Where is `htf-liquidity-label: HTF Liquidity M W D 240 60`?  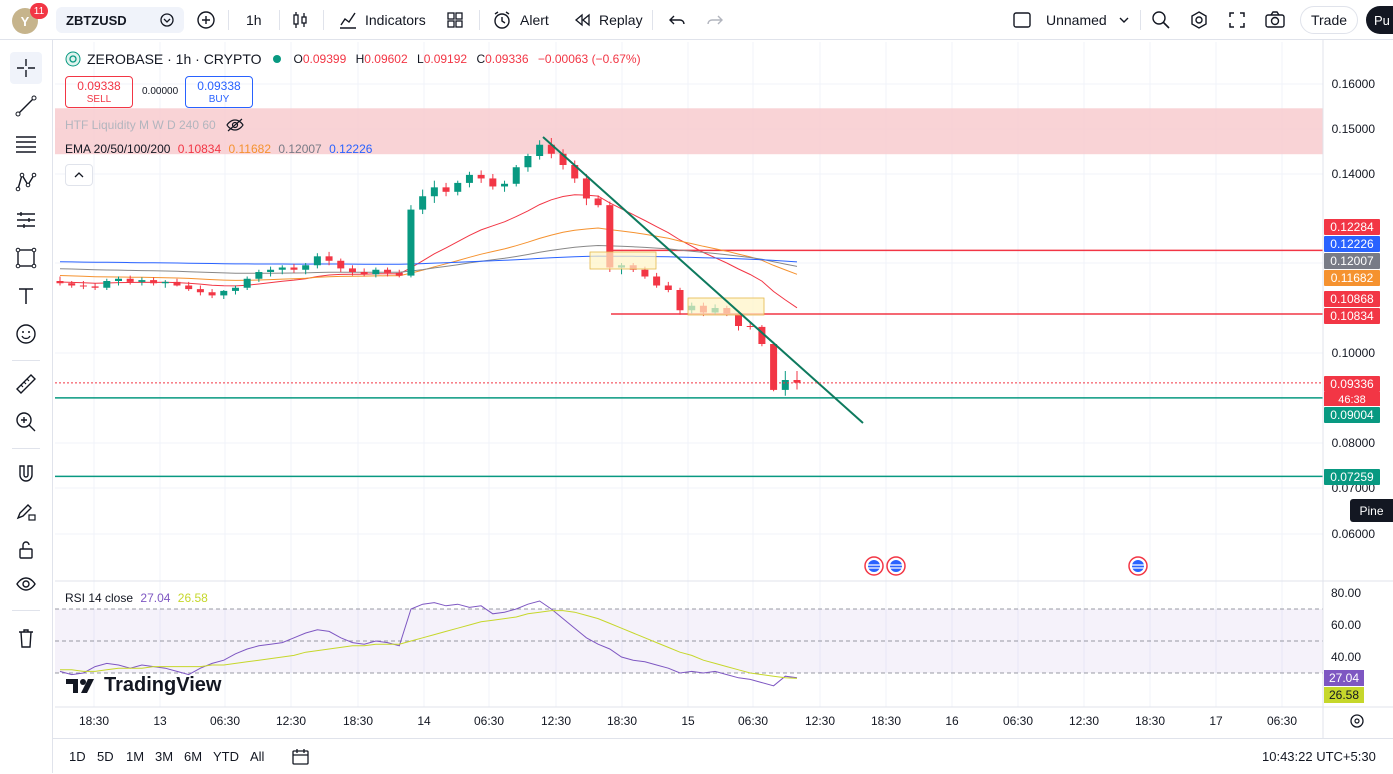 htf-liquidity-label: HTF Liquidity M W D 240 60 is located at coordinates (140, 125).